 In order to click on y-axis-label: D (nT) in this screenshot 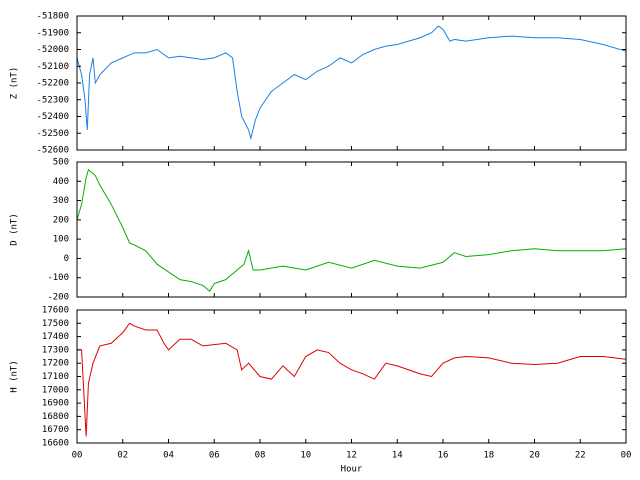, I will do `click(15, 229)`.